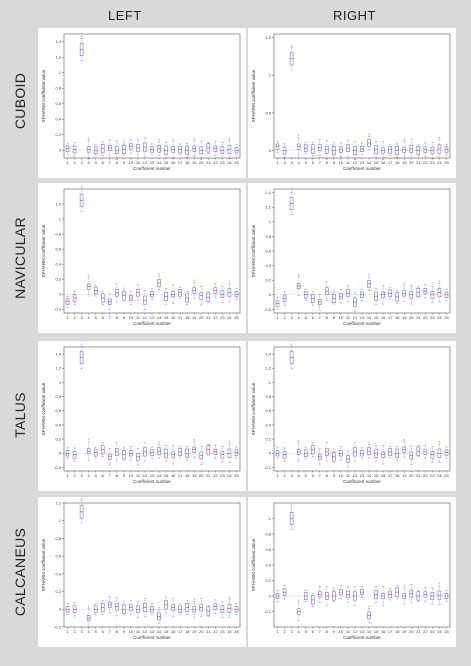 The height and width of the screenshot is (666, 471). Describe the element at coordinates (58, 203) in the screenshot. I see `y-tick-label: 1.2` at that location.